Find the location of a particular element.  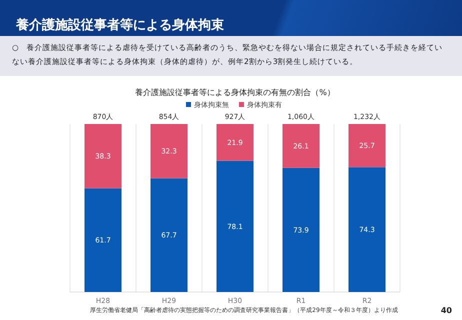

text: 養介護施設従事者等による身体拘束の有無の割合（%） is located at coordinates (235, 92).